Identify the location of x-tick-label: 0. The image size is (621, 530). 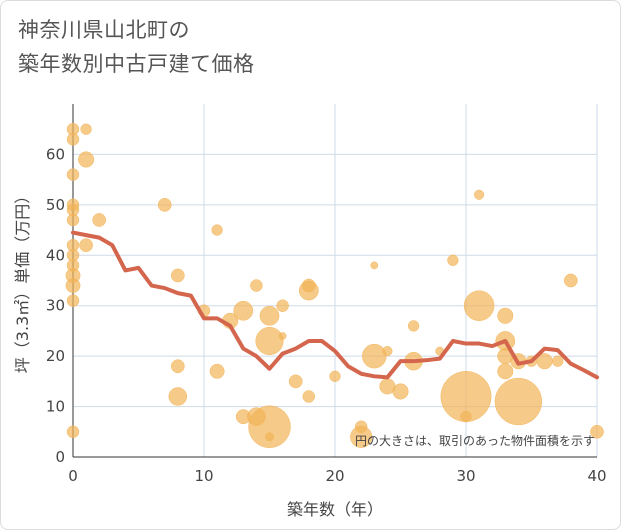
(73, 476).